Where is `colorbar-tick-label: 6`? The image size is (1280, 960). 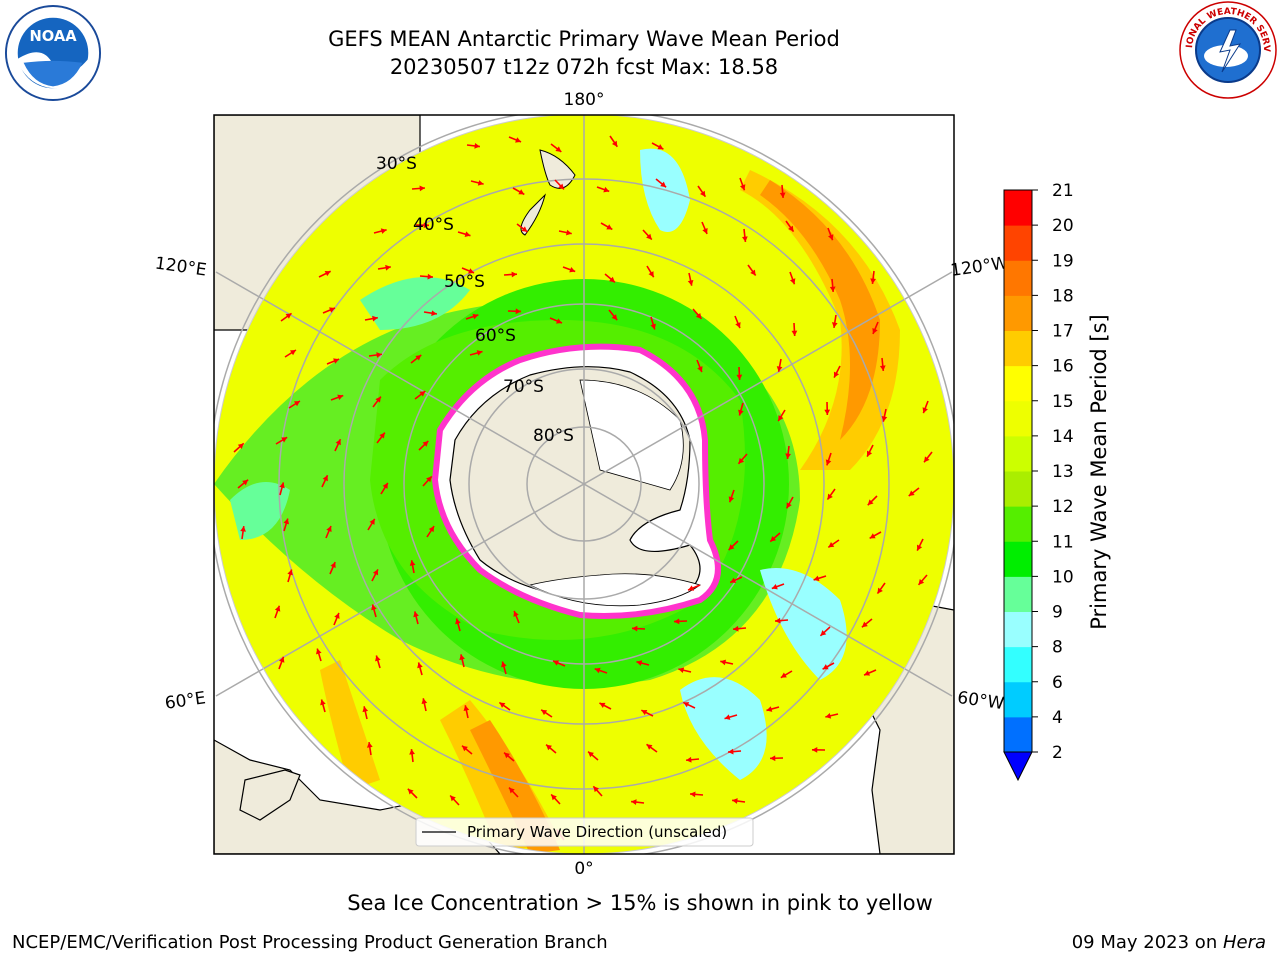 colorbar-tick-label: 6 is located at coordinates (1057, 683).